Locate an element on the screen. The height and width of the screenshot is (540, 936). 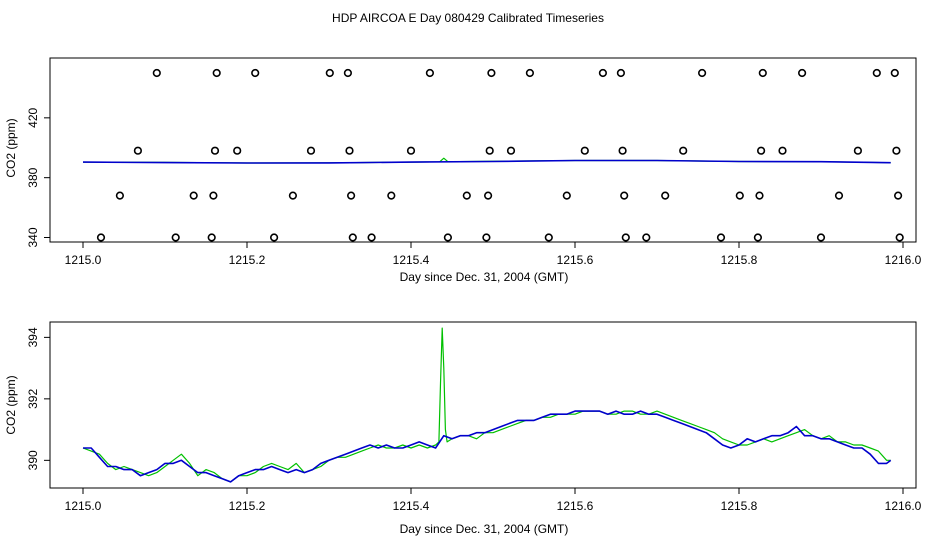
bottom-xlabel: Day since Dec. 31, 2004 (GMT) is located at coordinates (484, 529).